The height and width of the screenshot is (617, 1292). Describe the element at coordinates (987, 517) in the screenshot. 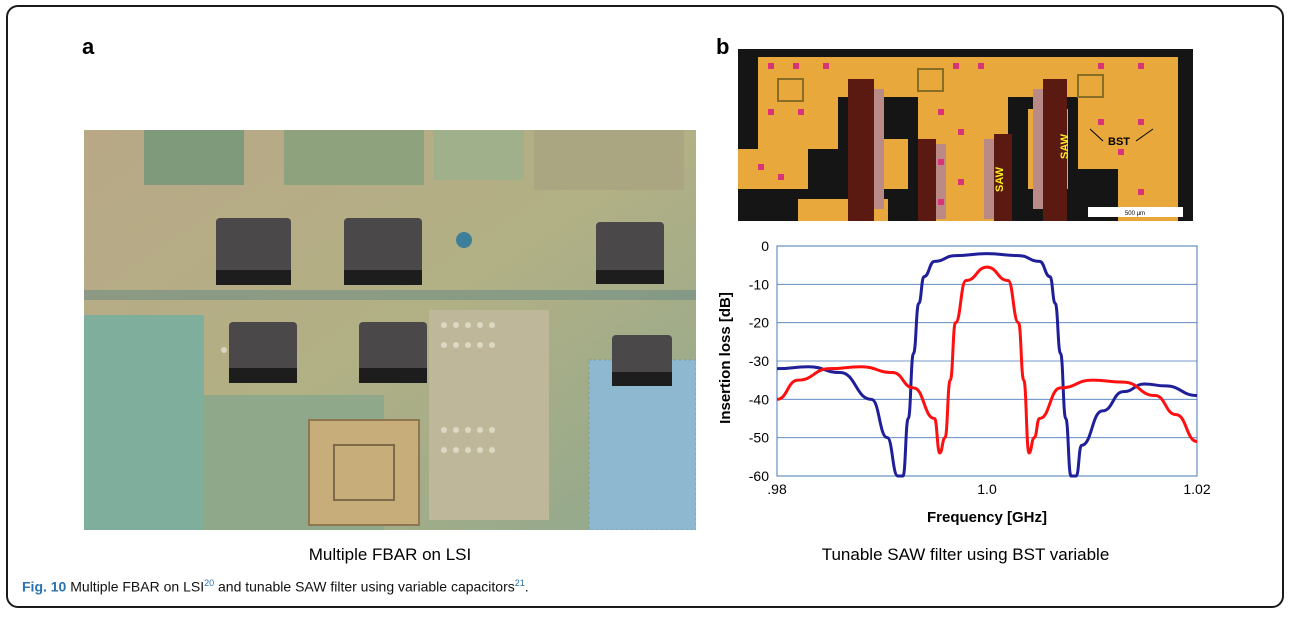

I see `x-axis-label: Frequency [GHz]` at that location.